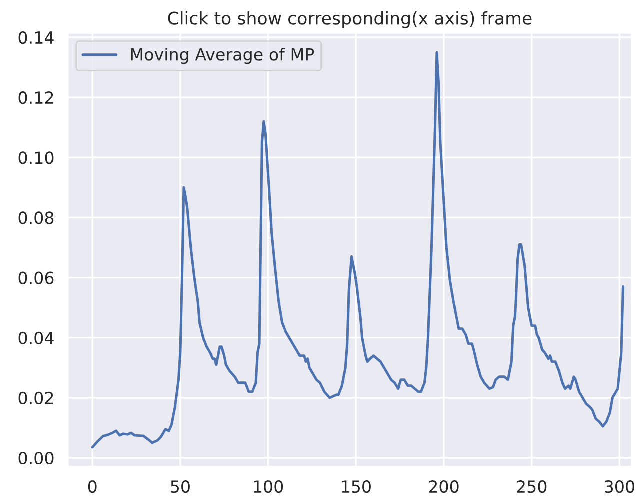 The width and height of the screenshot is (641, 501). I want to click on y-tick-label: 0.12, so click(36, 98).